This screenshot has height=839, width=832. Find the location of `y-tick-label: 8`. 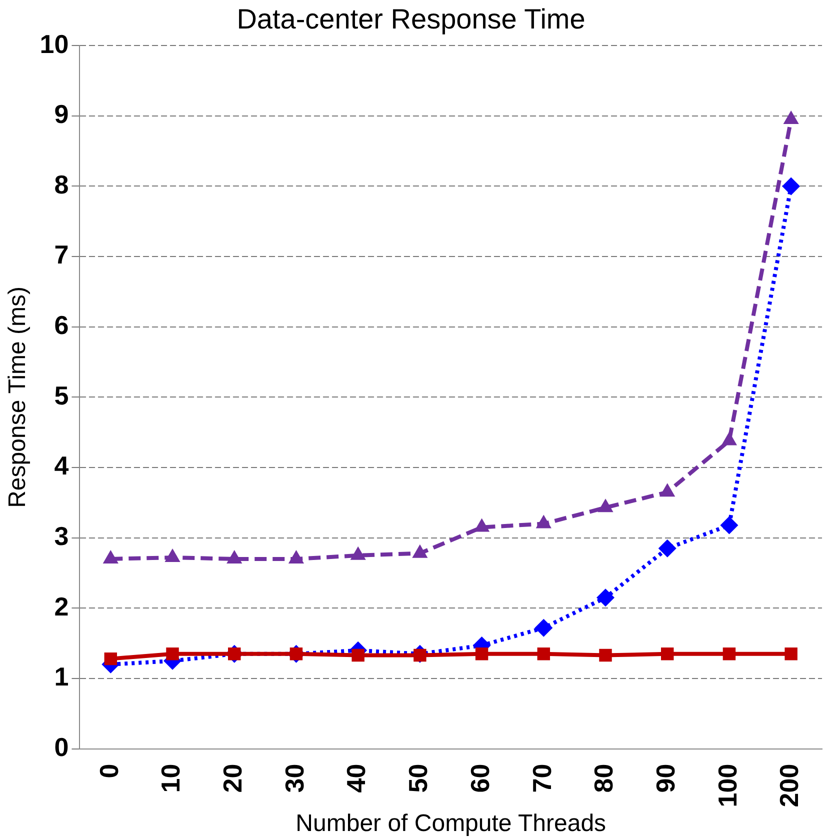

y-tick-label: 8 is located at coordinates (61, 184).